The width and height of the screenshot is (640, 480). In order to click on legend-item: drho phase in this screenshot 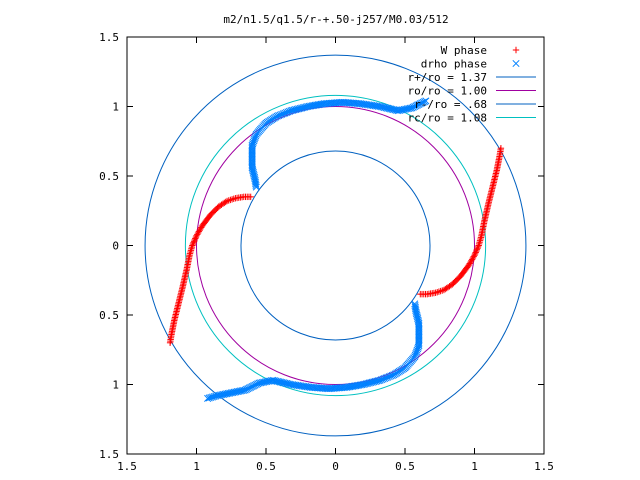, I will do `click(470, 64)`.